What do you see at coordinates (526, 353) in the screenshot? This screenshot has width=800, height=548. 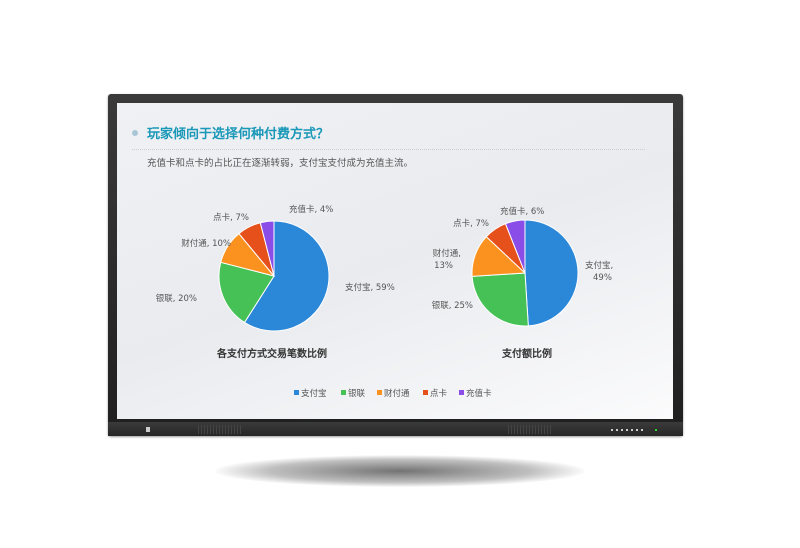 I see `chart-title-amount: 支付额比例` at bounding box center [526, 353].